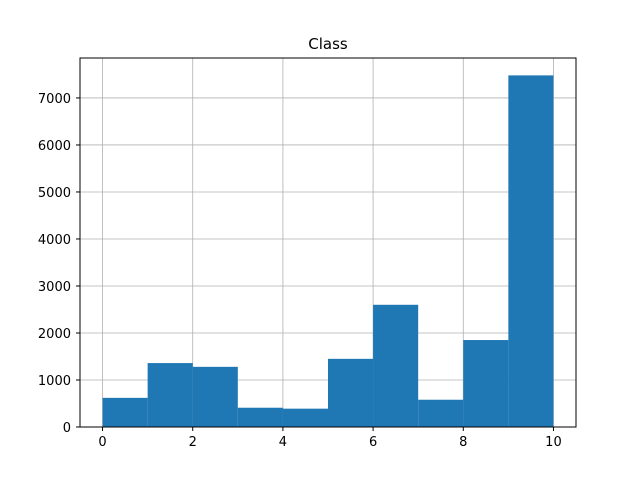 This screenshot has width=640, height=480. Describe the element at coordinates (59, 264) in the screenshot. I see `y-axis-ticks: 0 1000 2000 3000 4000 5000 6000 7000` at that location.